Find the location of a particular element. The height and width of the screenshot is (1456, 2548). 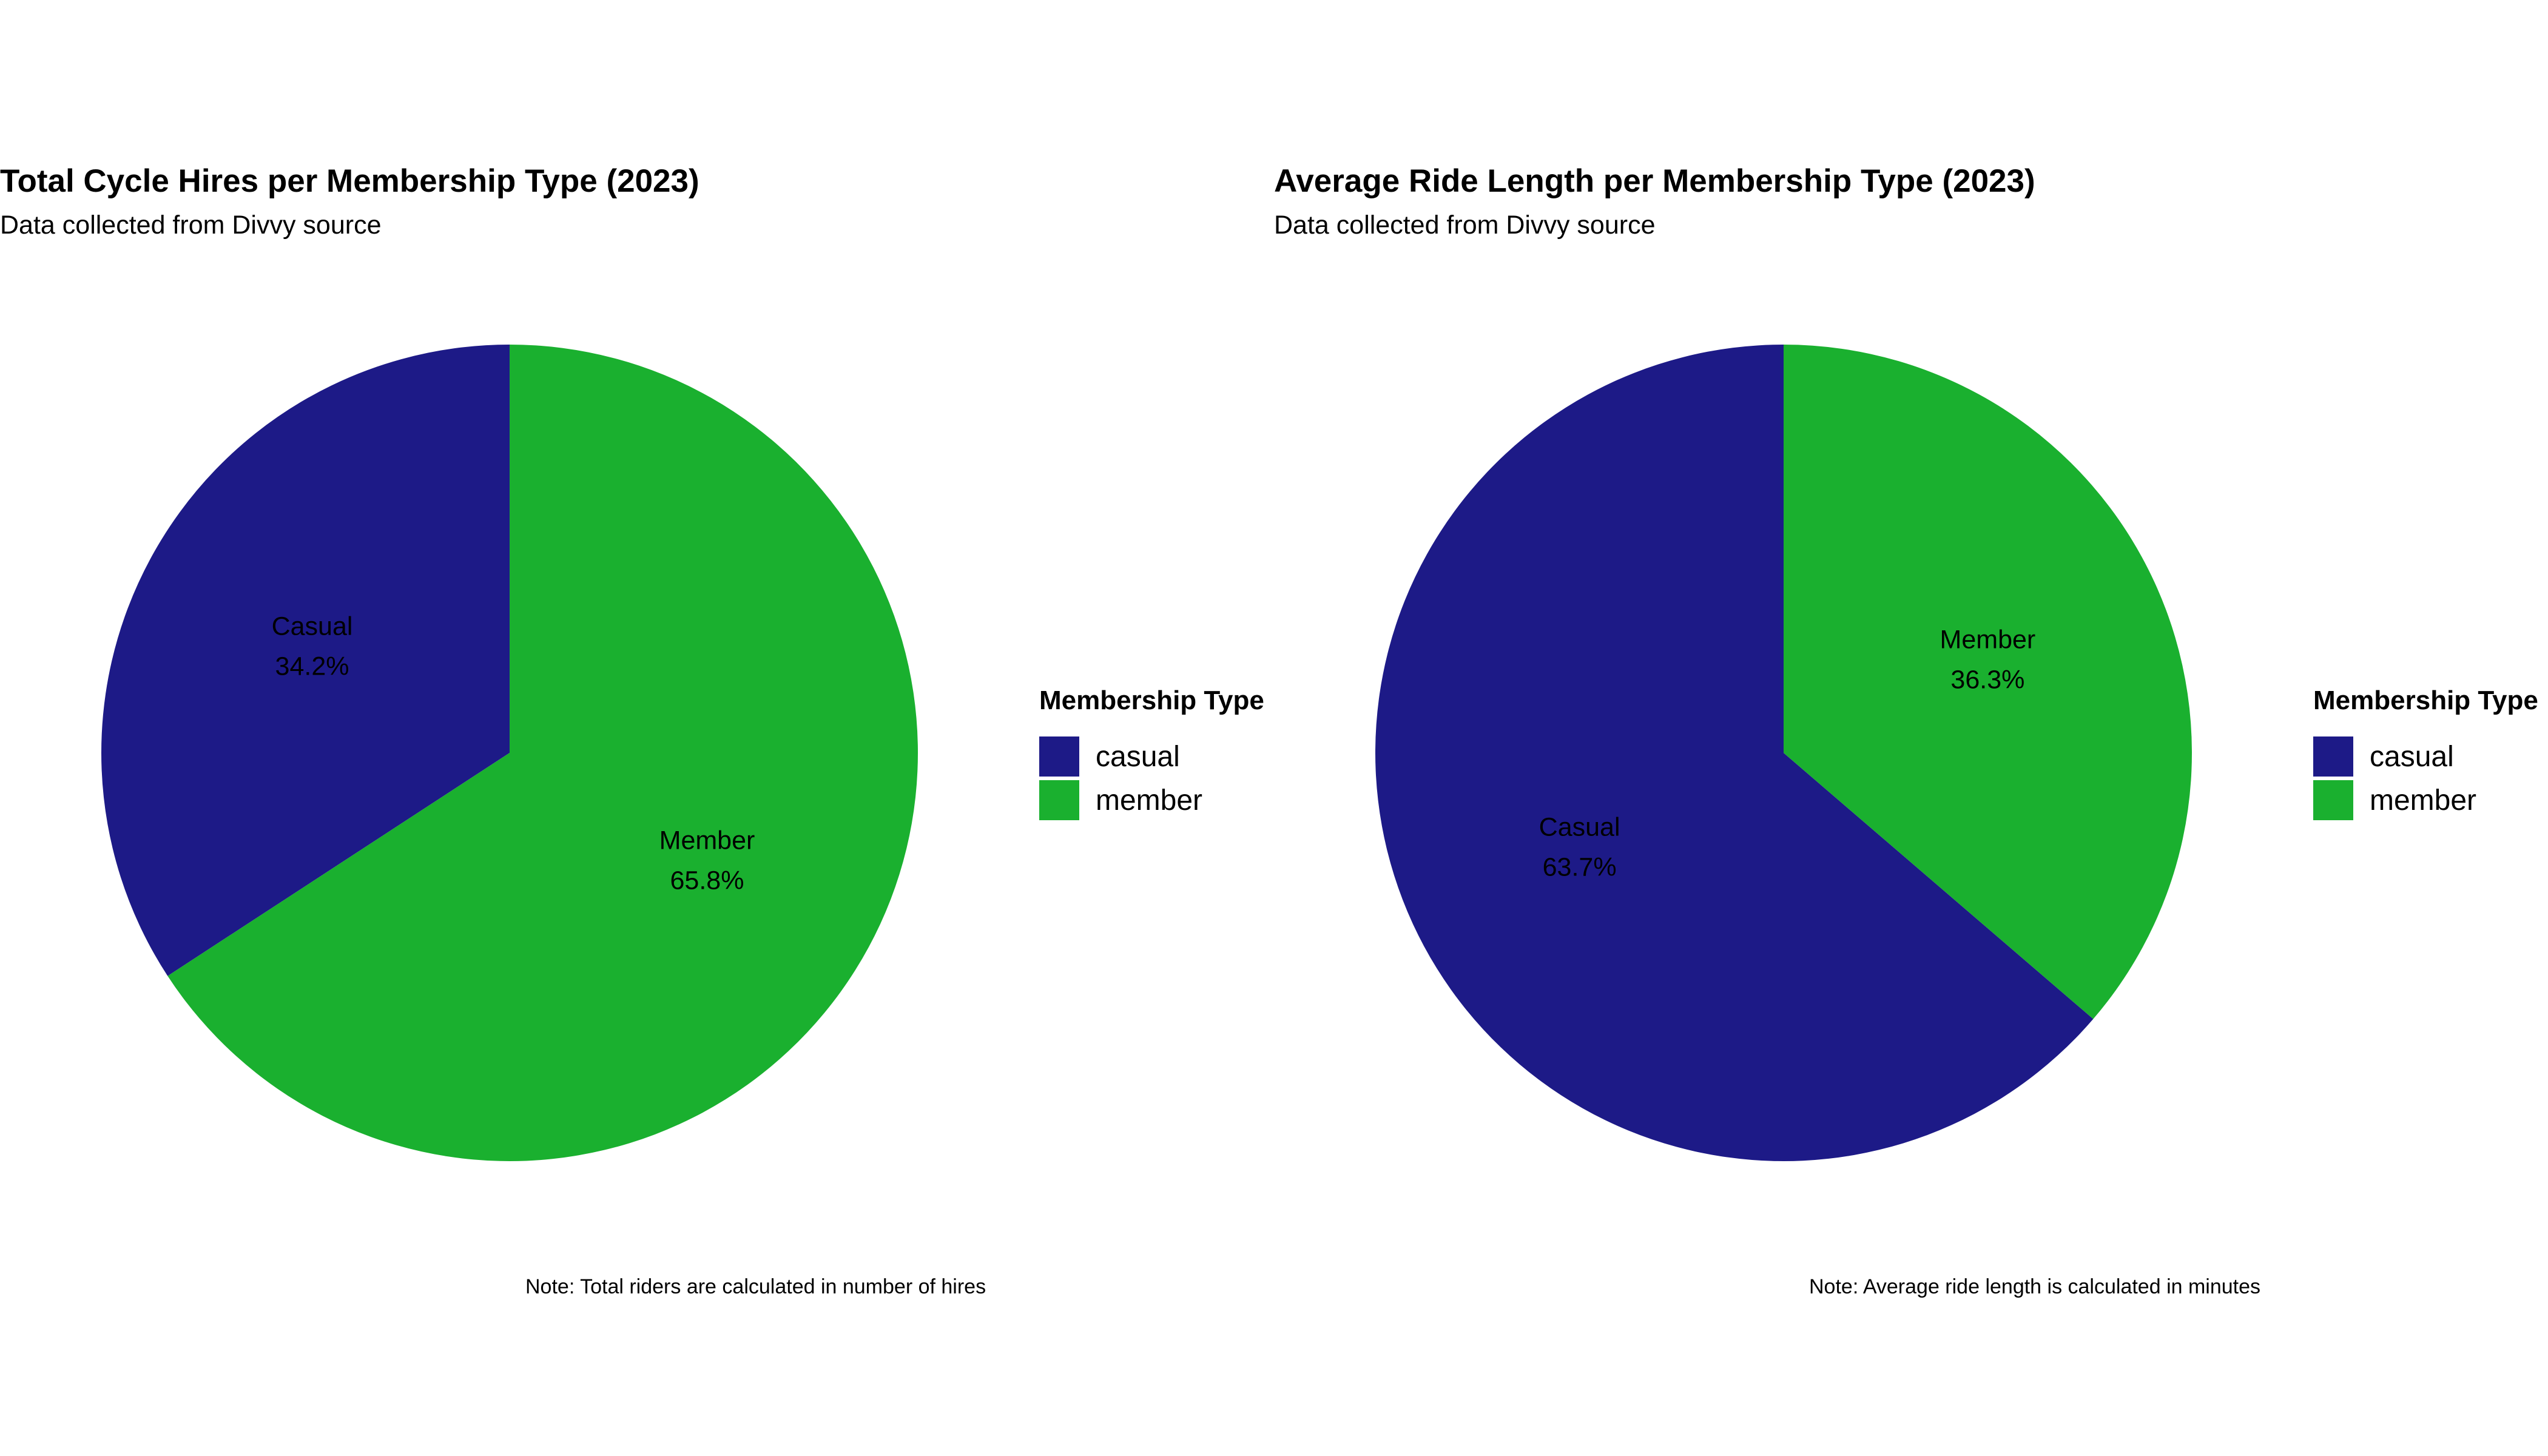

slice-percent-member: 36.3% is located at coordinates (1987, 680).